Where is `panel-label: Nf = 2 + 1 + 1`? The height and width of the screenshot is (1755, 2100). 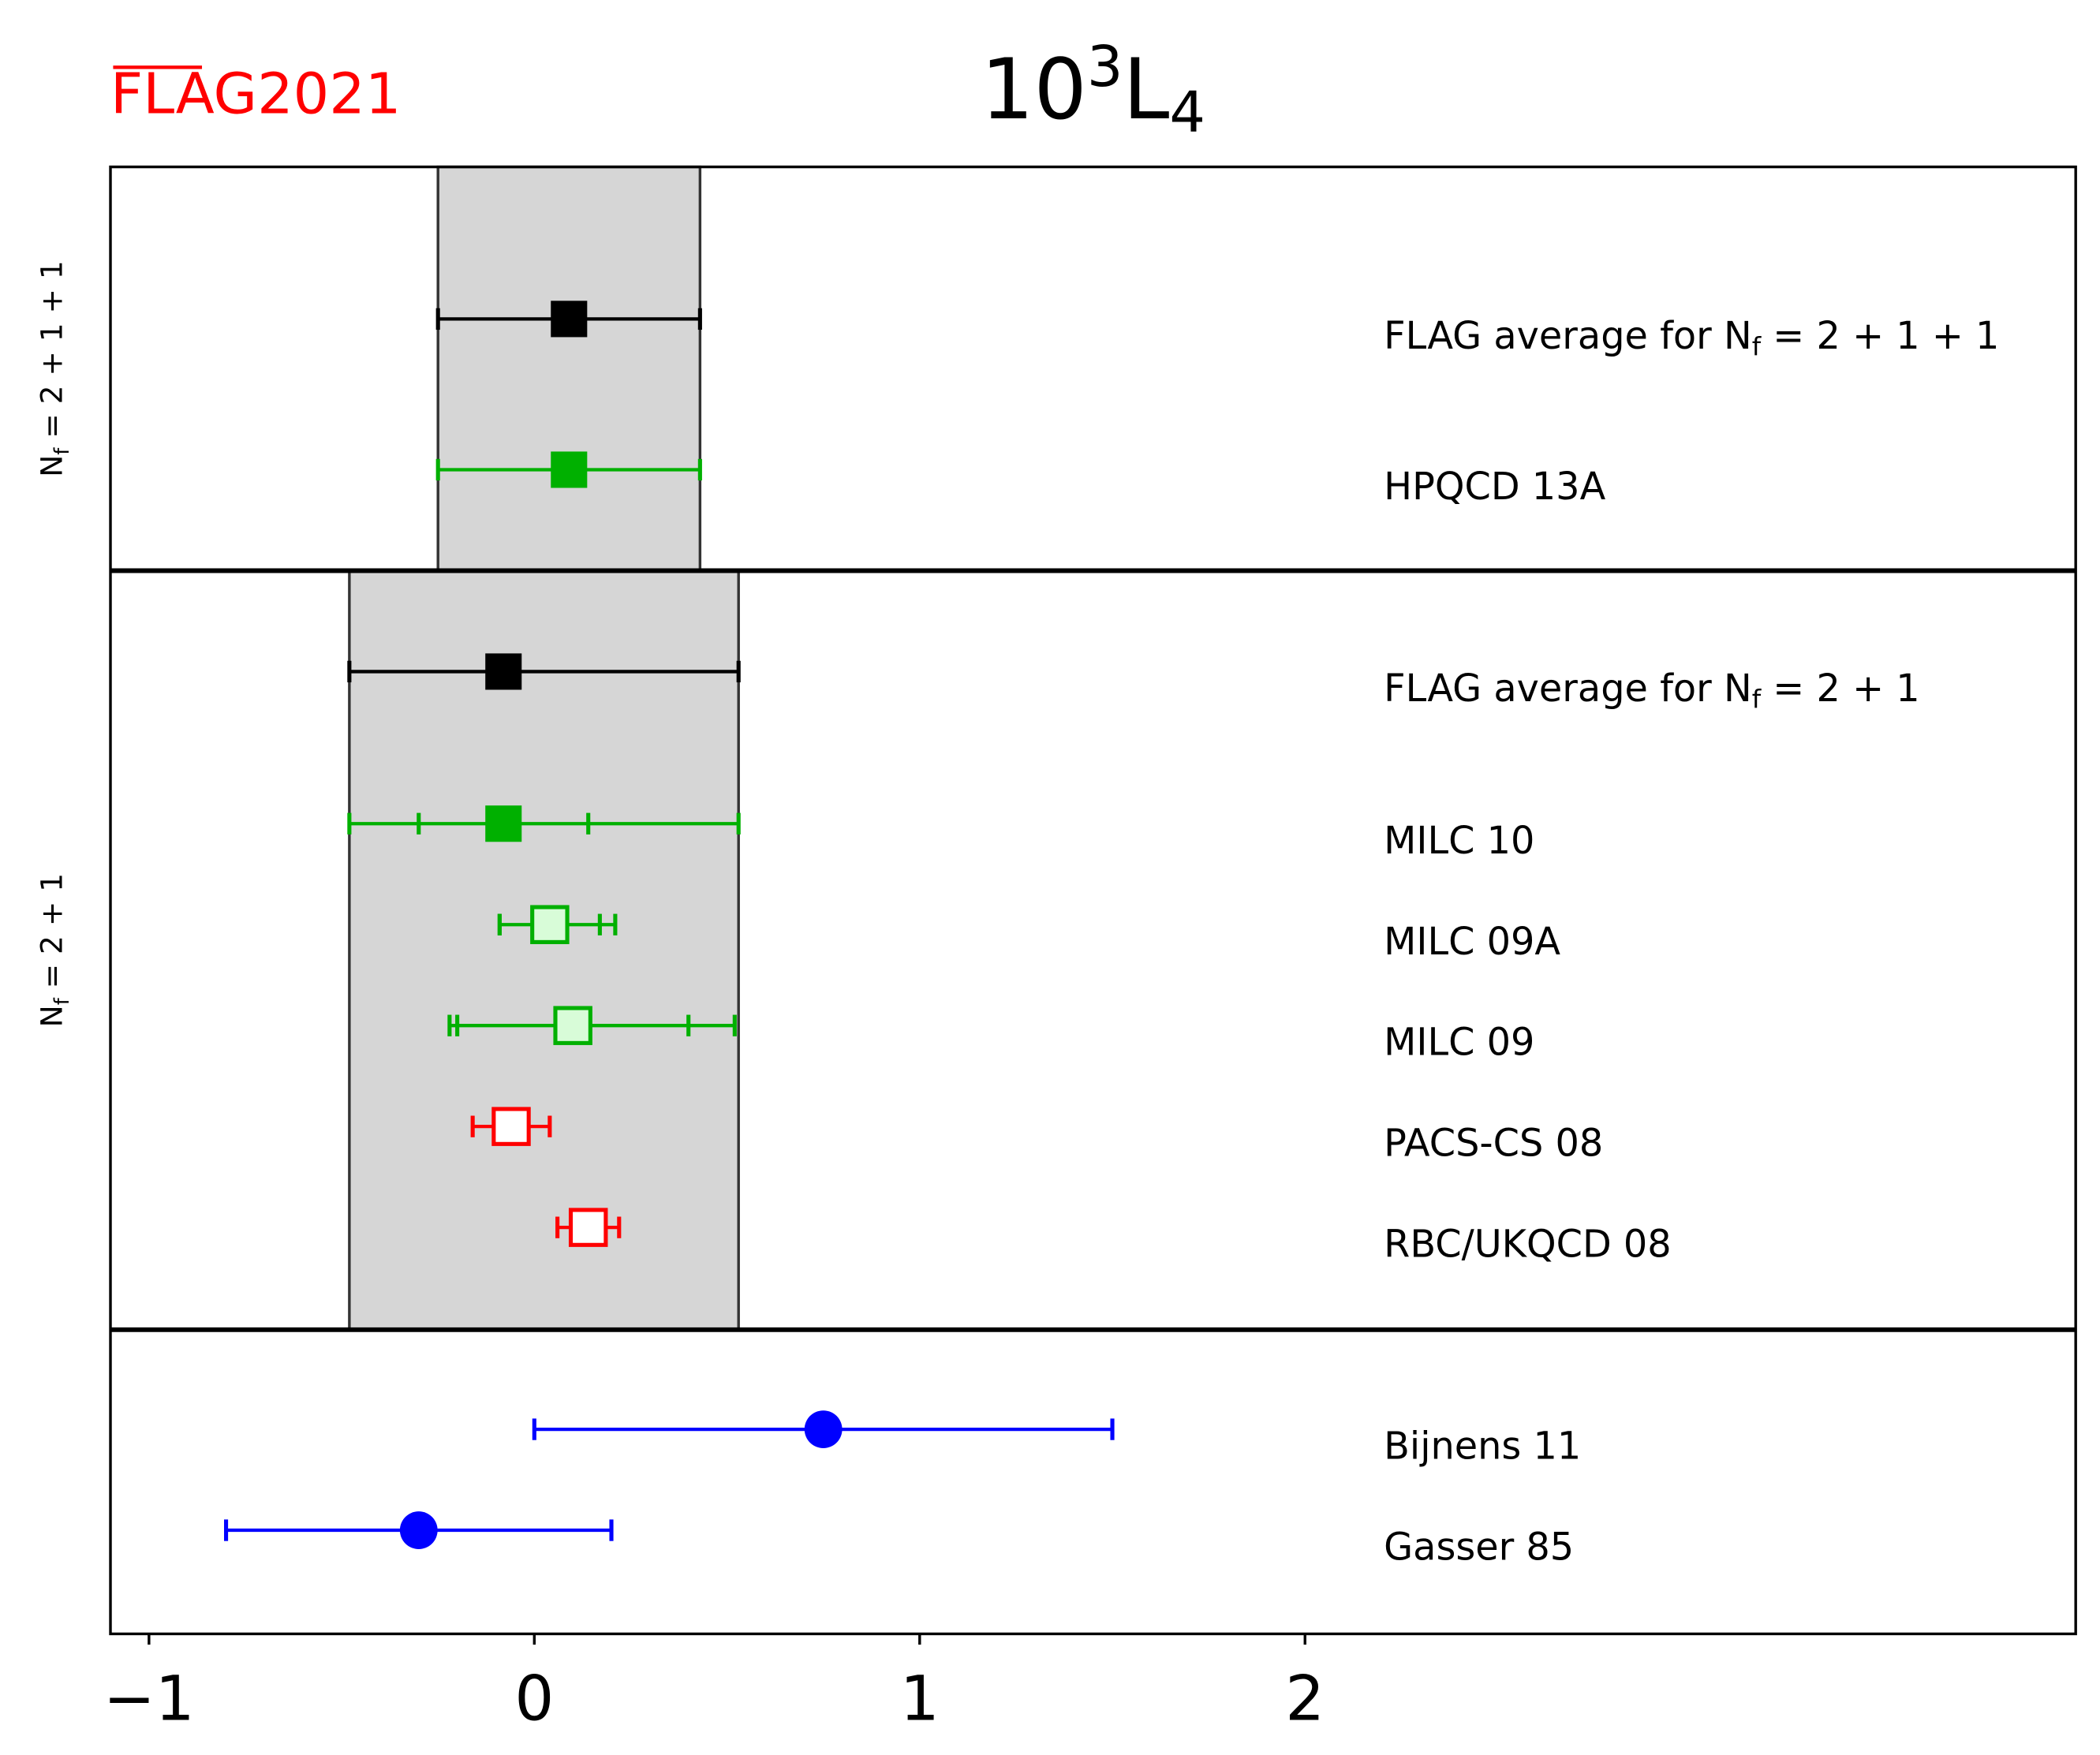
panel-label: Nf = 2 + 1 + 1 is located at coordinates (55, 368).